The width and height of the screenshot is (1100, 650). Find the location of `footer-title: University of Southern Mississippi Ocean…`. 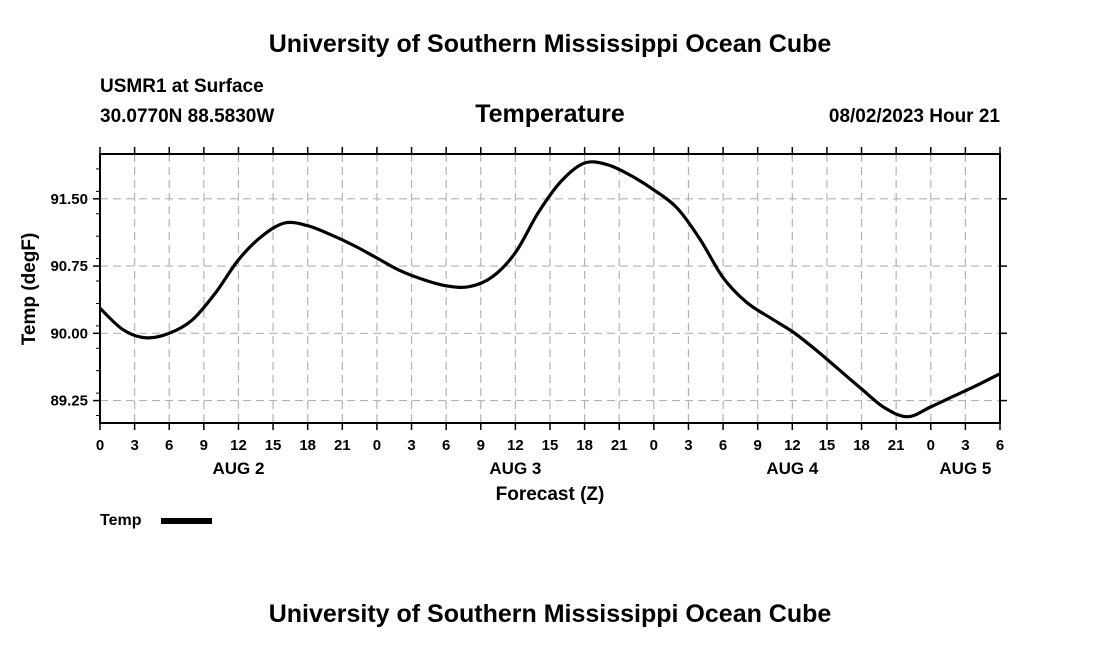

footer-title: University of Southern Mississippi Ocean… is located at coordinates (550, 614).